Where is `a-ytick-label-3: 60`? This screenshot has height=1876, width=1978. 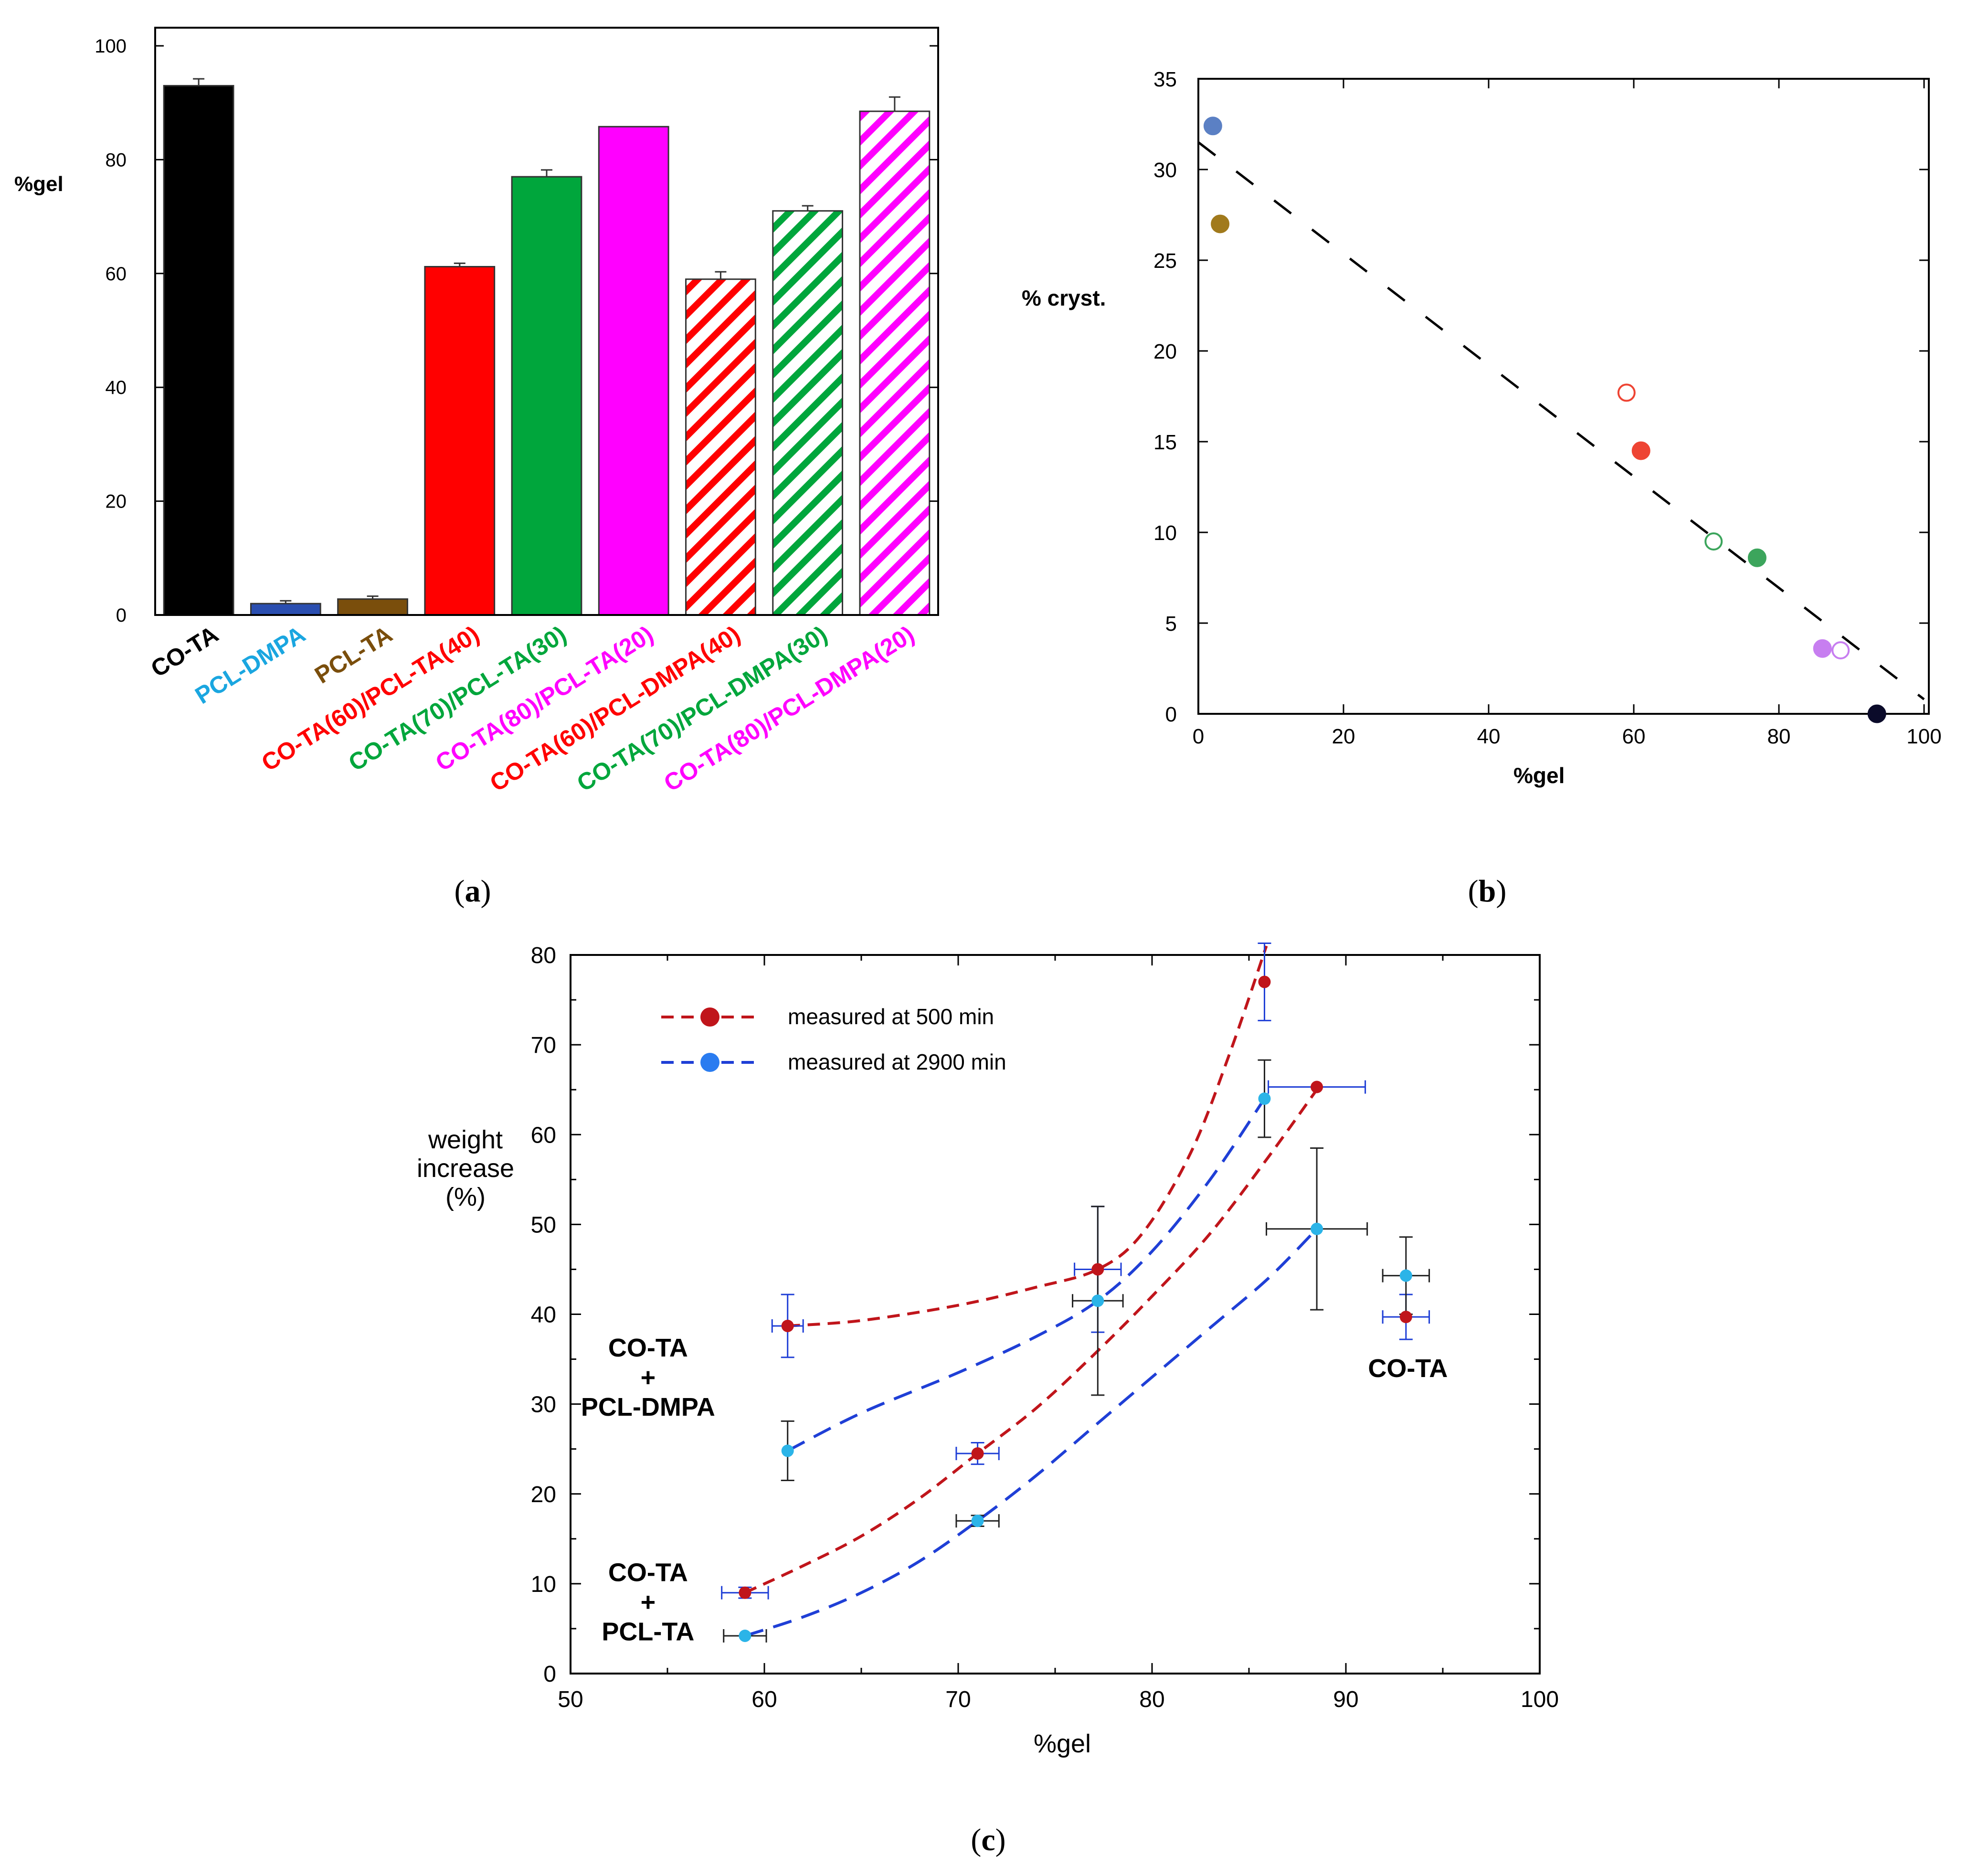
a-ytick-label-3: 60 is located at coordinates (116, 274).